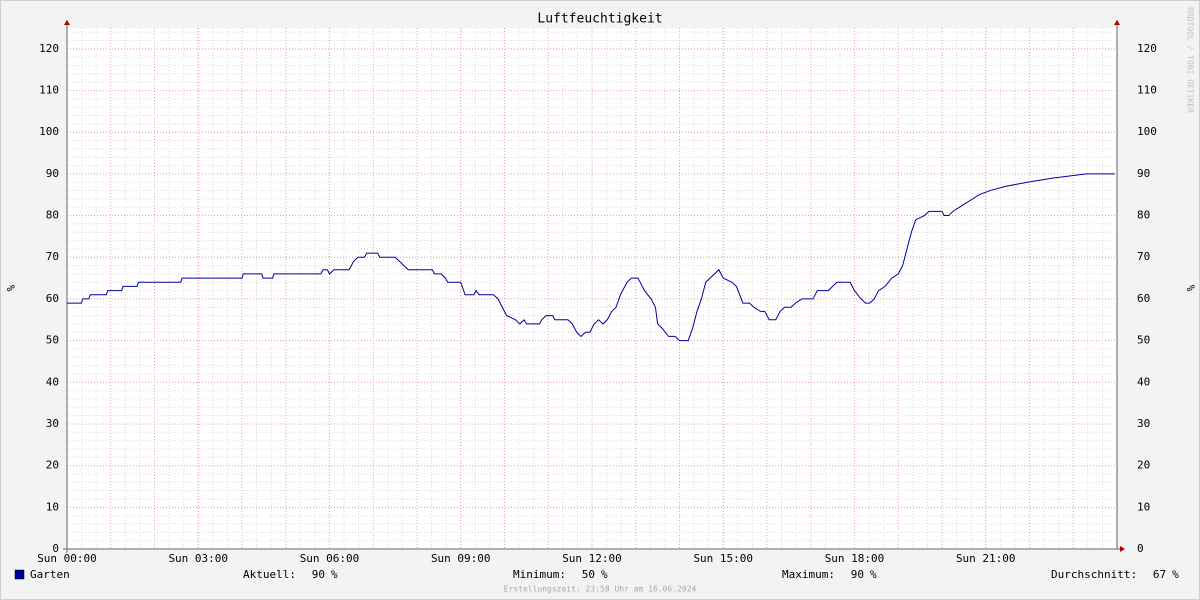 The width and height of the screenshot is (1200, 600). What do you see at coordinates (539, 574) in the screenshot?
I see `stat-label: Minimum:` at bounding box center [539, 574].